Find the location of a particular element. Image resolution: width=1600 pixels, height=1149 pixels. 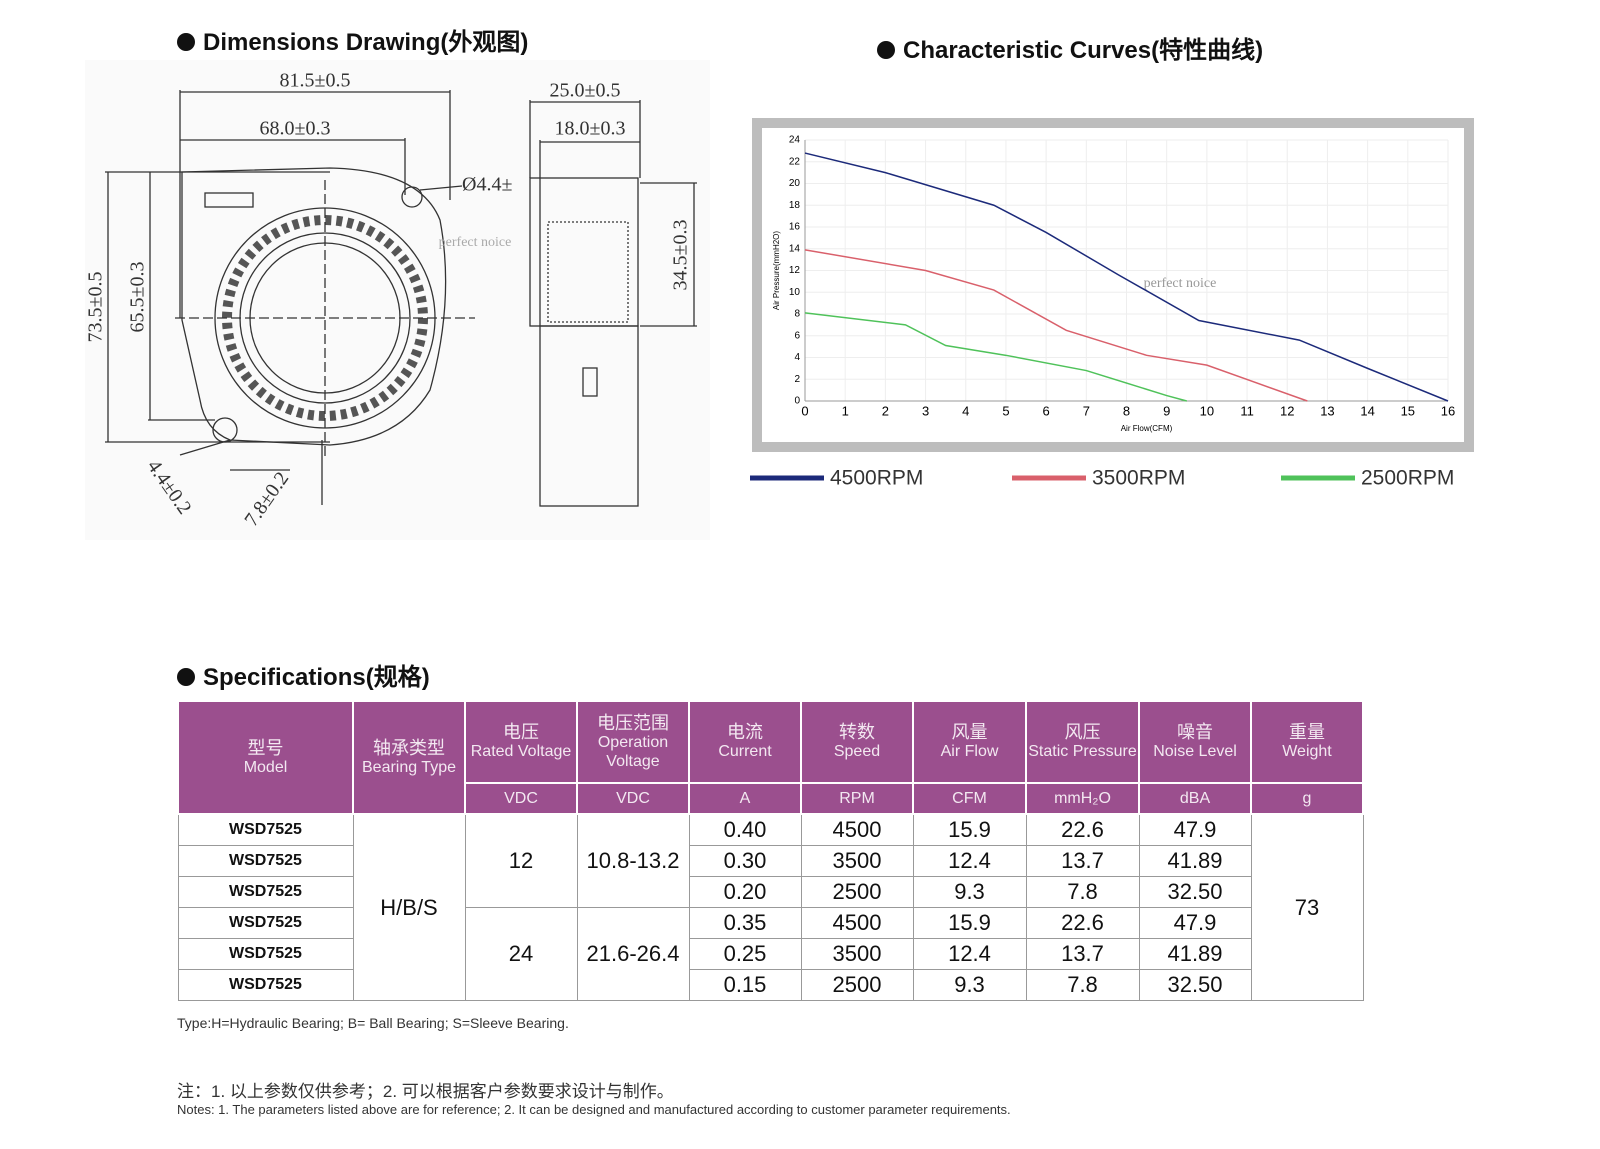

y-tick-label: 10 is located at coordinates (795, 292).